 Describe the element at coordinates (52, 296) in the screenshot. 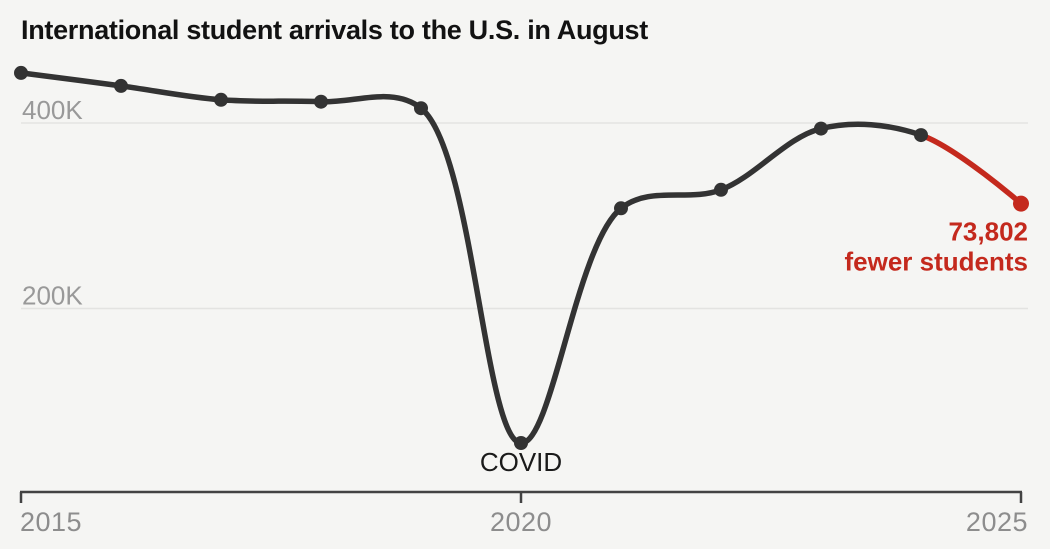

I see `y-gridline-label: 200K` at that location.